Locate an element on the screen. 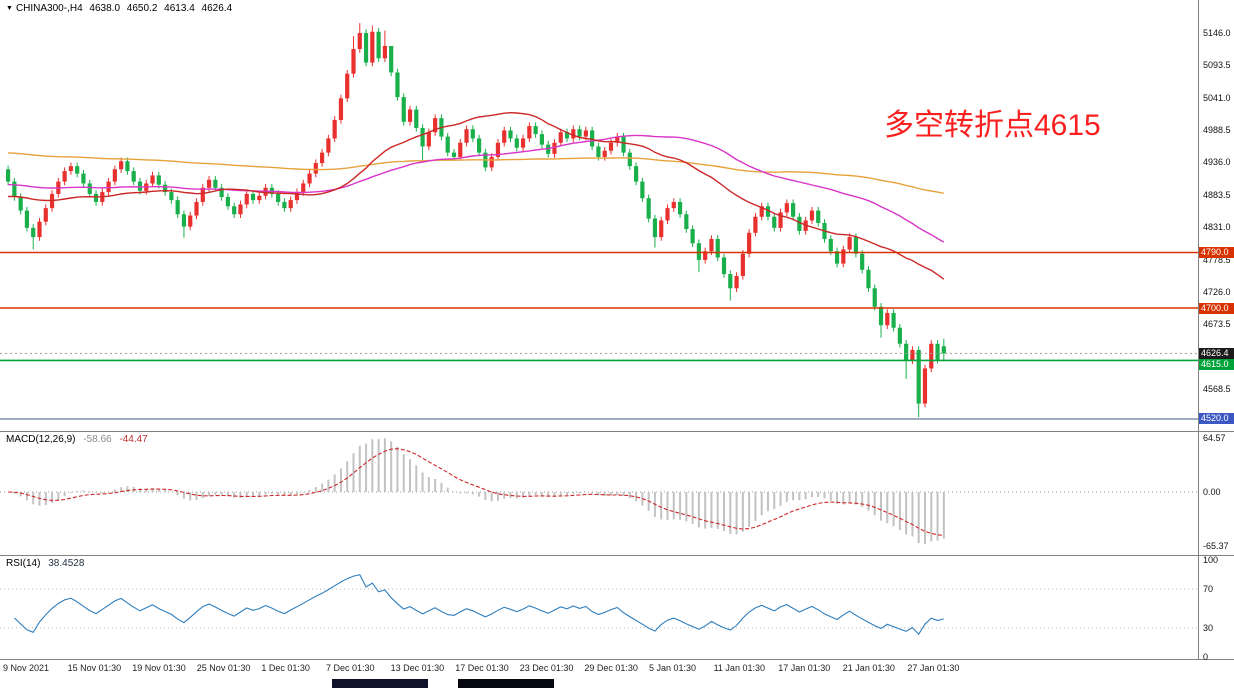  time-axis-label: 7 Dec 01:30 is located at coordinates (350, 668).